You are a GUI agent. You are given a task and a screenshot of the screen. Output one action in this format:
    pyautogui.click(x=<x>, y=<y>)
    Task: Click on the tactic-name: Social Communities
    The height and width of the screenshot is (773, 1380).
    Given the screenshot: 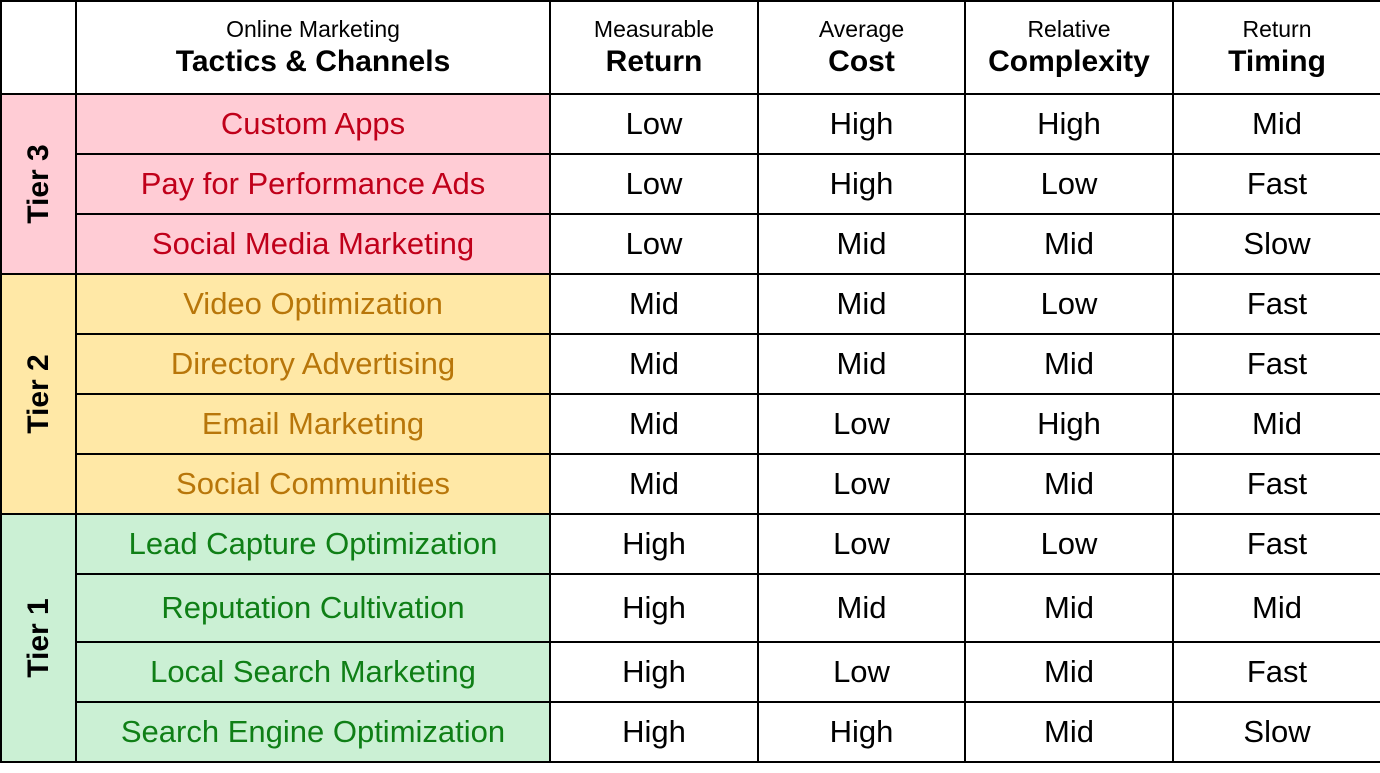 What is the action you would take?
    pyautogui.click(x=313, y=484)
    